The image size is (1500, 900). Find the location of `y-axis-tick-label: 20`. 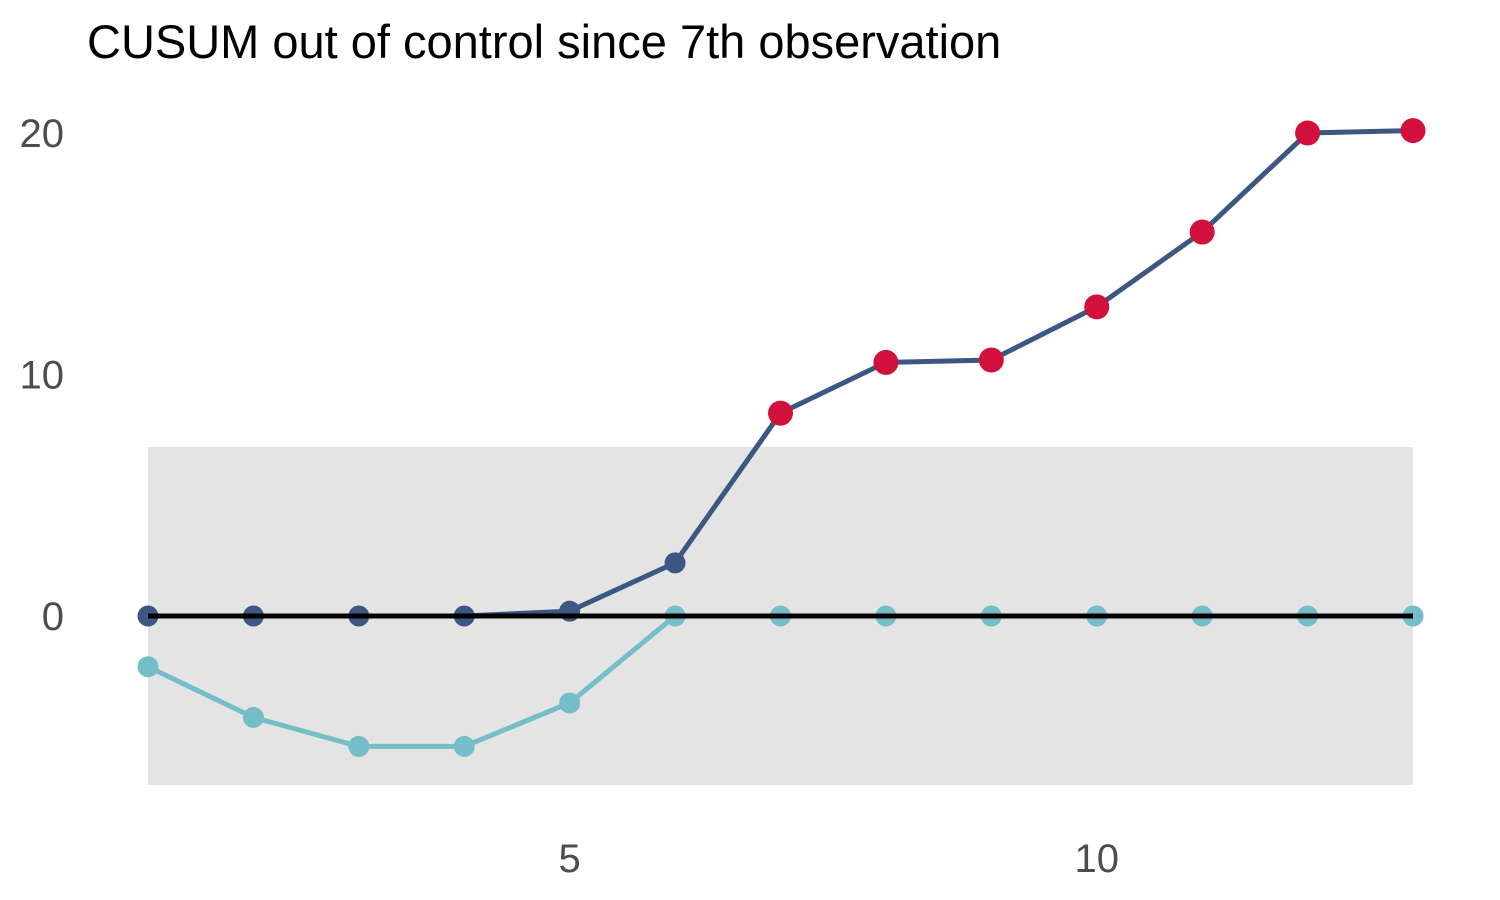

y-axis-tick-label: 20 is located at coordinates (42, 134).